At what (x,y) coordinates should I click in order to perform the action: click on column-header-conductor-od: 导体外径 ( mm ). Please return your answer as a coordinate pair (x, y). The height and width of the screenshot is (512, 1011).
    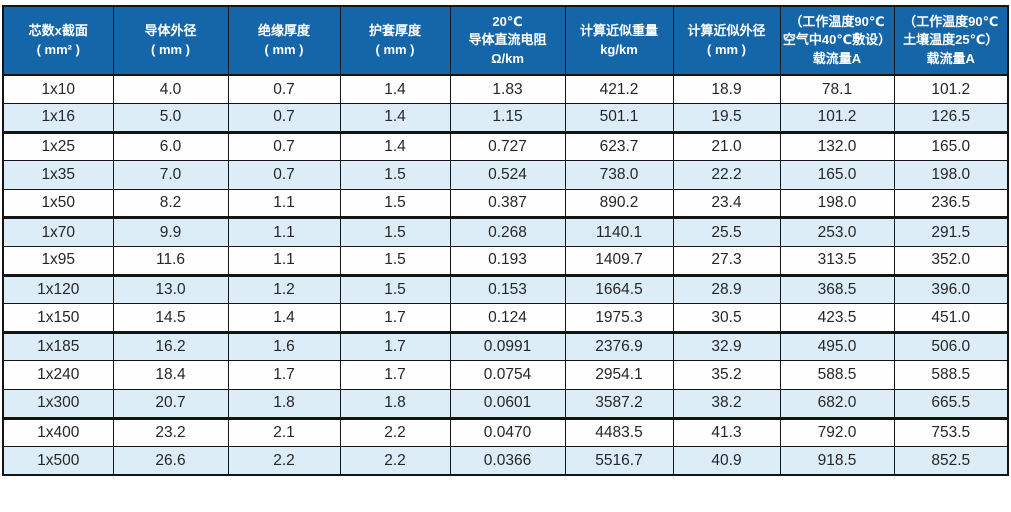
    Looking at the image, I should click on (170, 40).